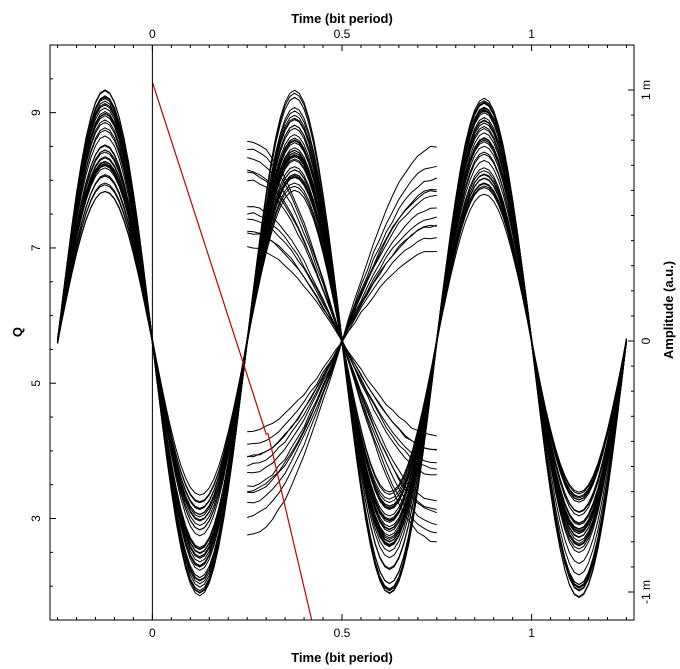 The image size is (680, 669). What do you see at coordinates (152, 34) in the screenshot?
I see `x-tick-label-top: 0` at bounding box center [152, 34].